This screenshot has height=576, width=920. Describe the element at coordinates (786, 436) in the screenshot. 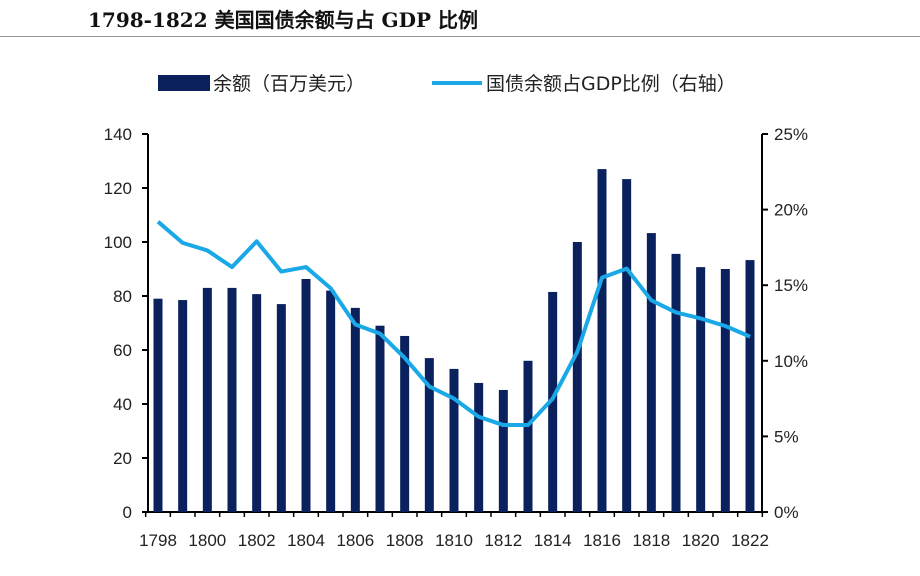

I see `right-tick-label: 5%` at that location.